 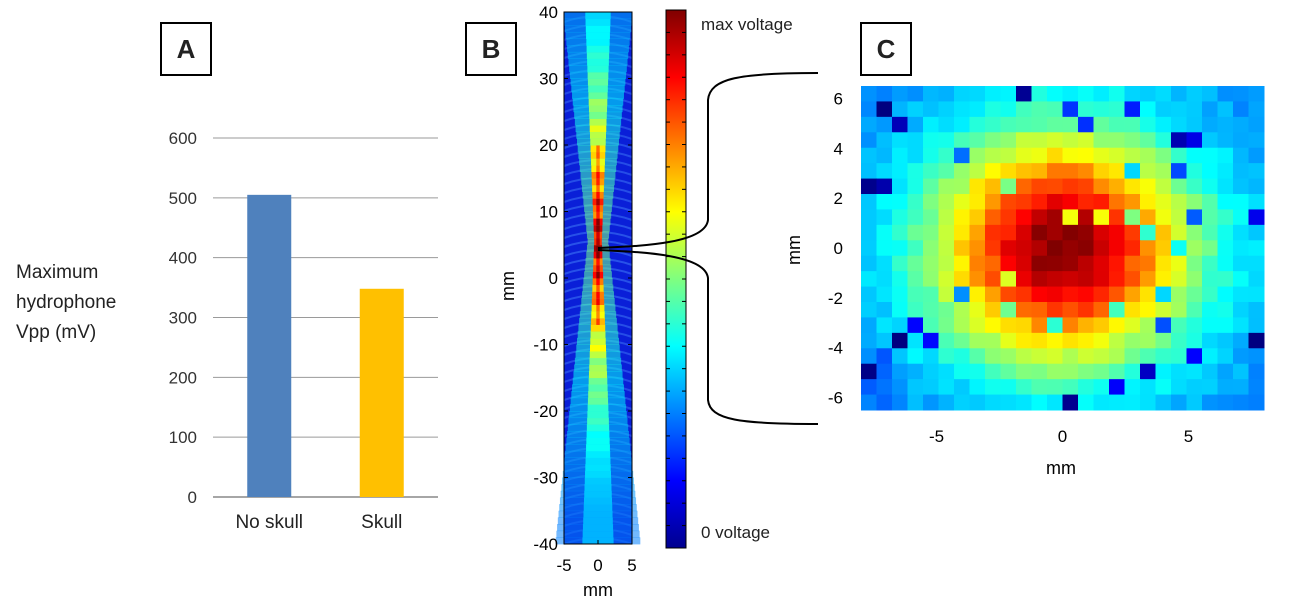 I want to click on b-y-tick-label: -20, so click(x=545, y=411).